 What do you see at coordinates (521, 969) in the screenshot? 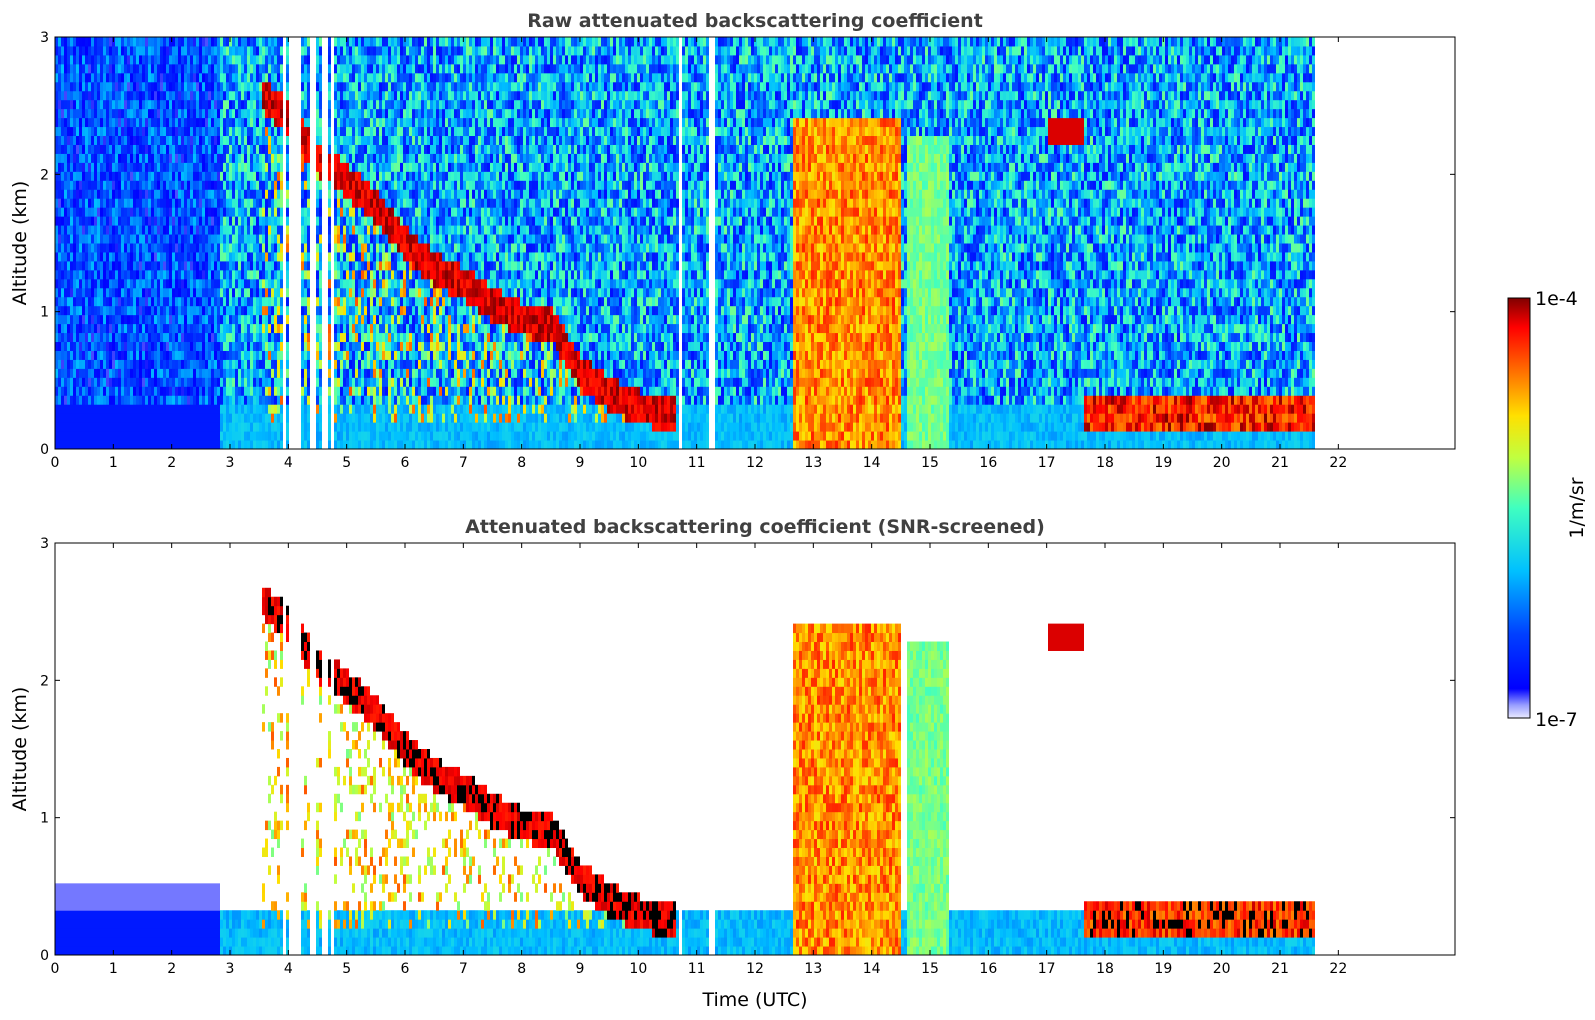
I see `x-tick-label: 8` at bounding box center [521, 969].